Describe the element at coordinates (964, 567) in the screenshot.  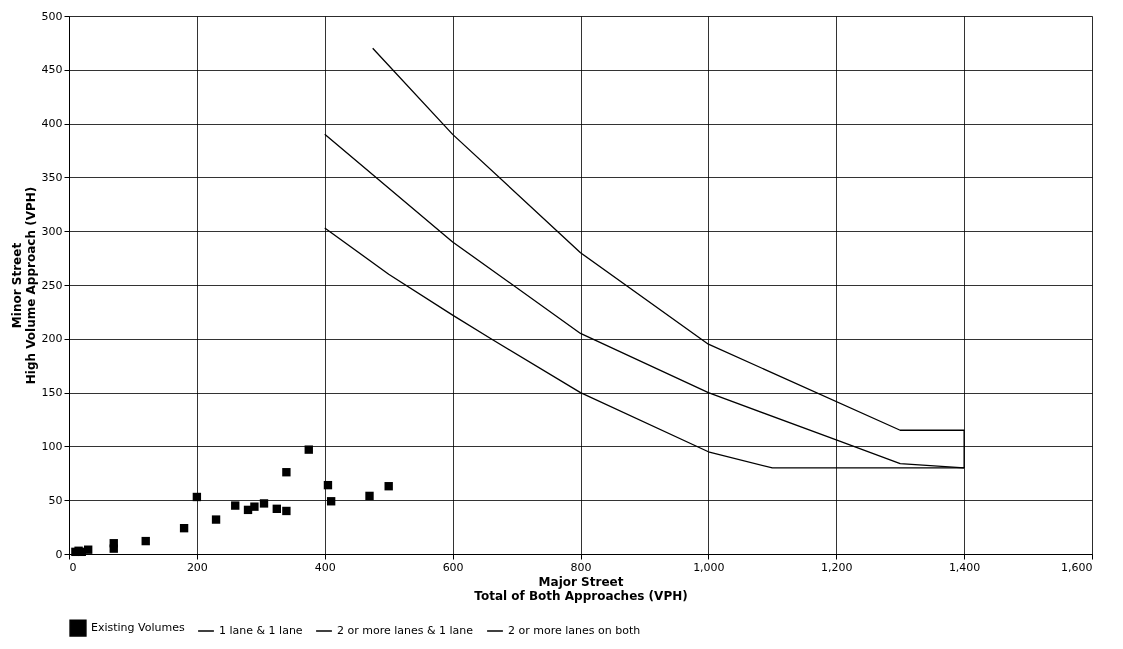
I see `x-tick-label: 1,400` at that location.